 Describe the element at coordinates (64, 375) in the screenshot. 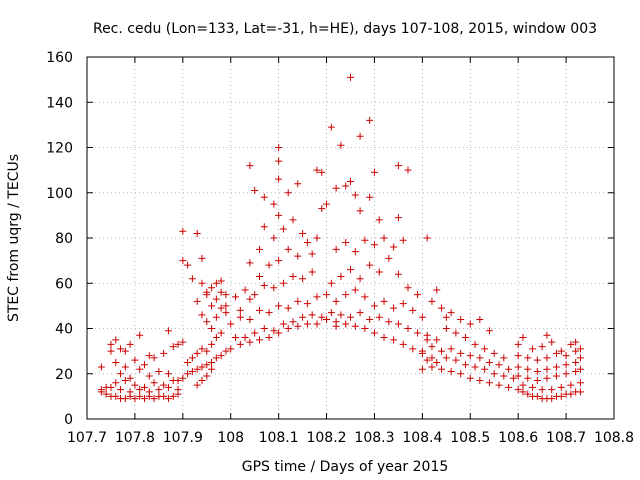

I see `y-tick-label: 20` at that location.